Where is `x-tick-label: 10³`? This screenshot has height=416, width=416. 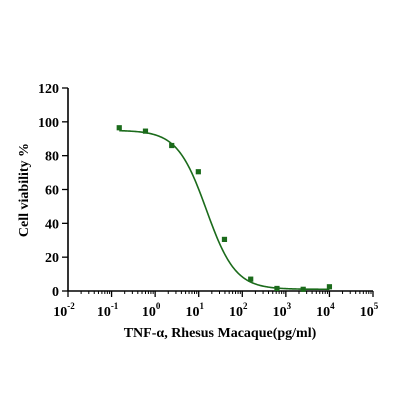 x-tick-label: 10³ is located at coordinates (282, 310).